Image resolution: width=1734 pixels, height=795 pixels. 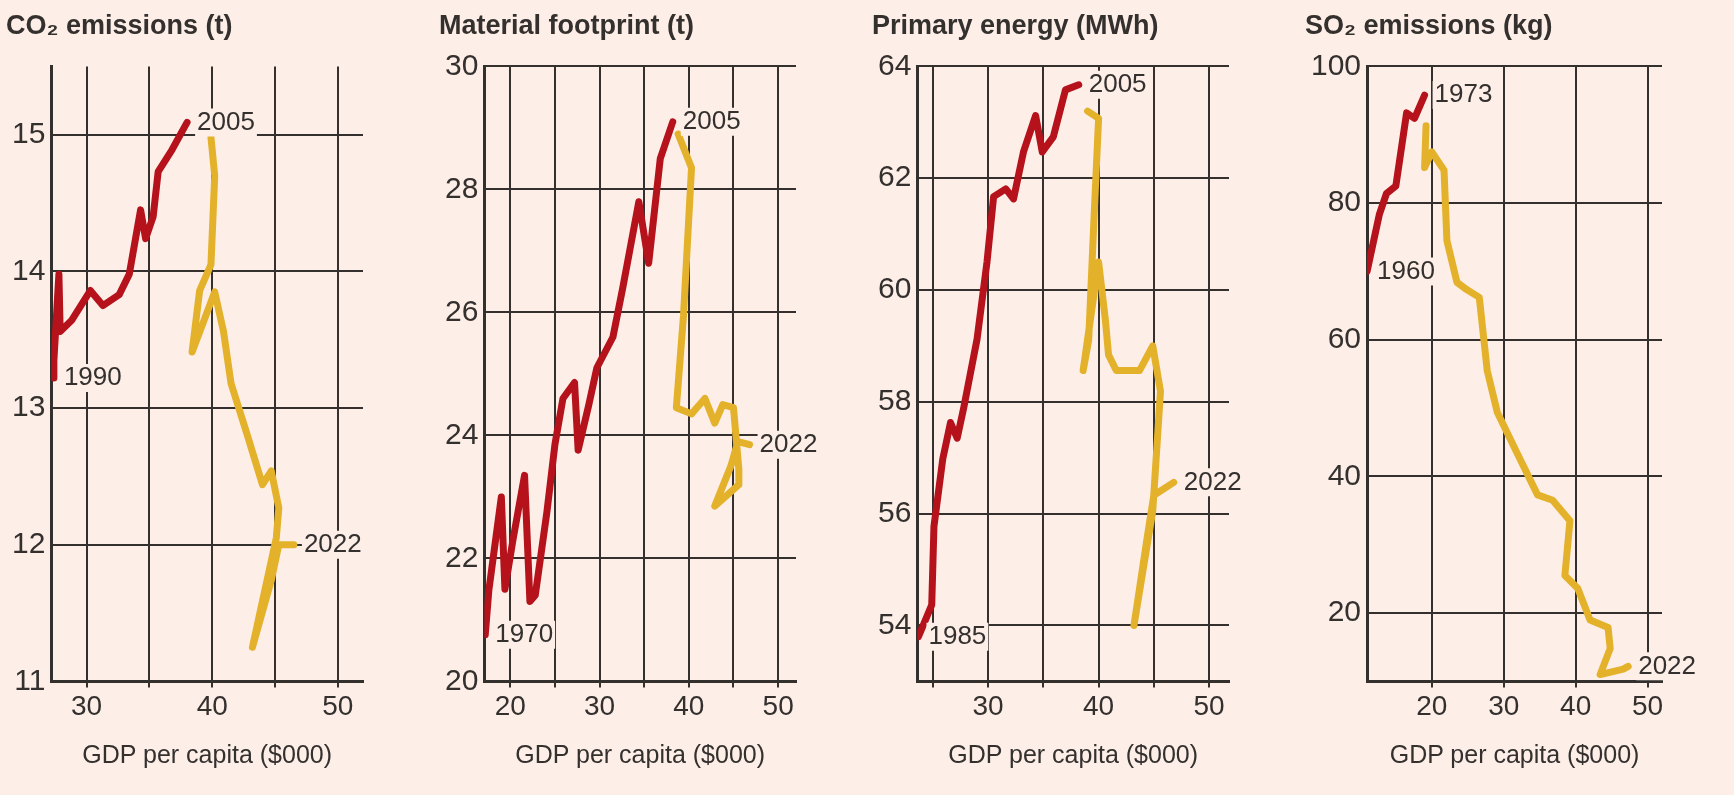 I want to click on y-tick-label: 62, so click(x=894, y=176).